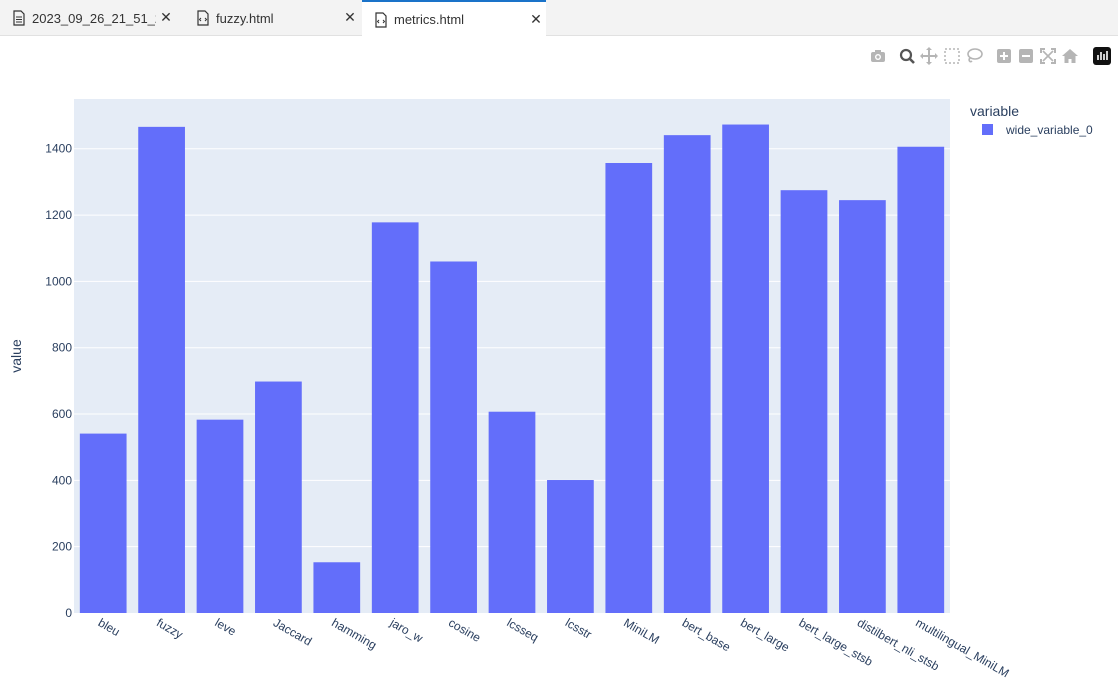 The width and height of the screenshot is (1118, 686). Describe the element at coordinates (58, 281) in the screenshot. I see `y-tick-label: 1000` at that location.